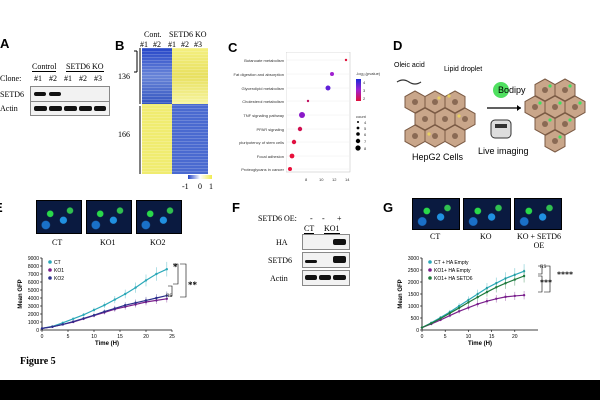 This screenshot has height=400, width=600. What do you see at coordinates (42, 337) in the screenshot?
I see `panel-e-xtick-label: 0` at bounding box center [42, 337].